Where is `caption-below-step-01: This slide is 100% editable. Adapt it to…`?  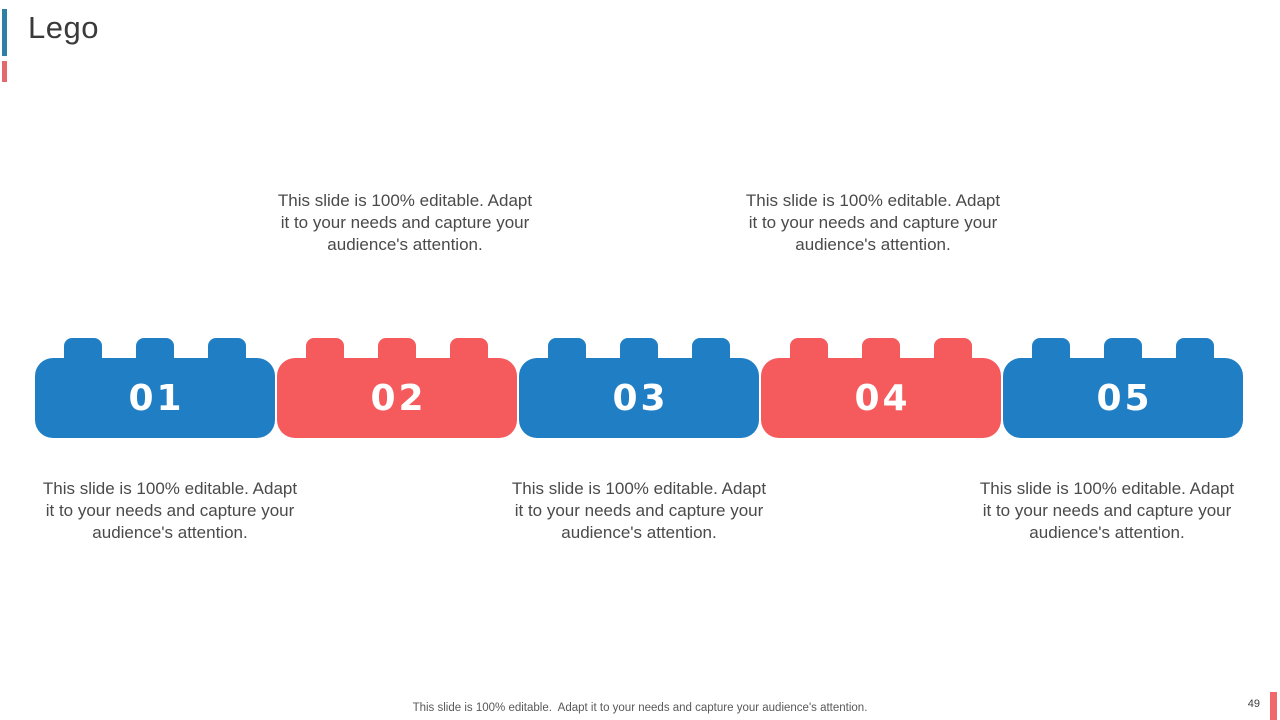 caption-below-step-01: This slide is 100% editable. Adapt it to… is located at coordinates (170, 510).